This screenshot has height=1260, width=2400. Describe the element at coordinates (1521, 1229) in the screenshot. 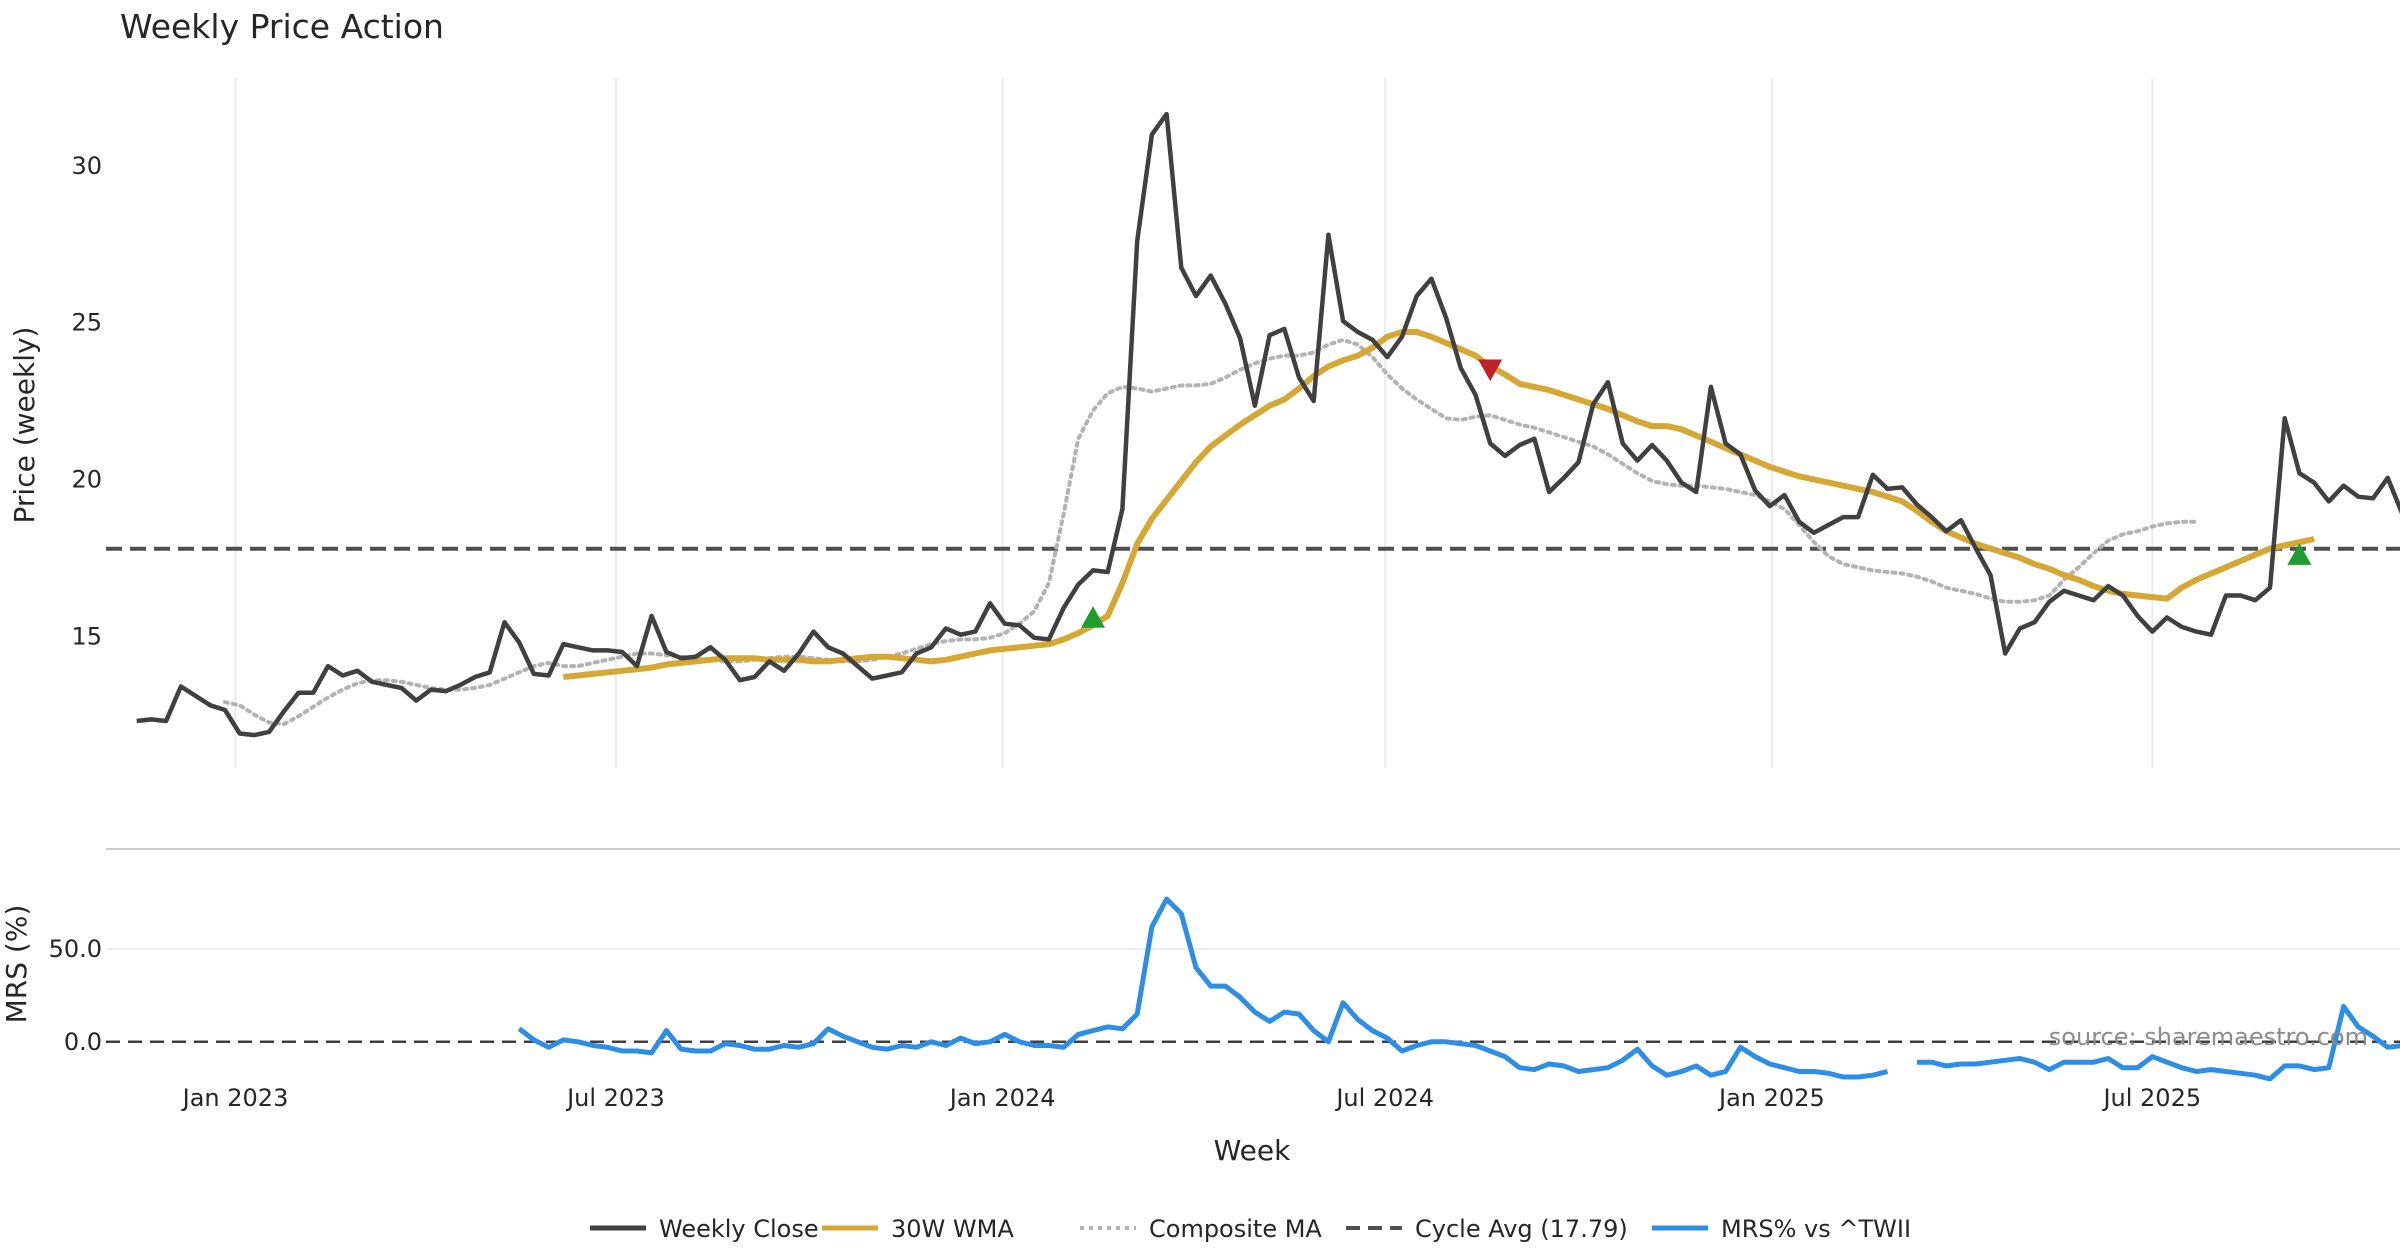

I see `legend-label: Cycle Avg (17.79)` at that location.